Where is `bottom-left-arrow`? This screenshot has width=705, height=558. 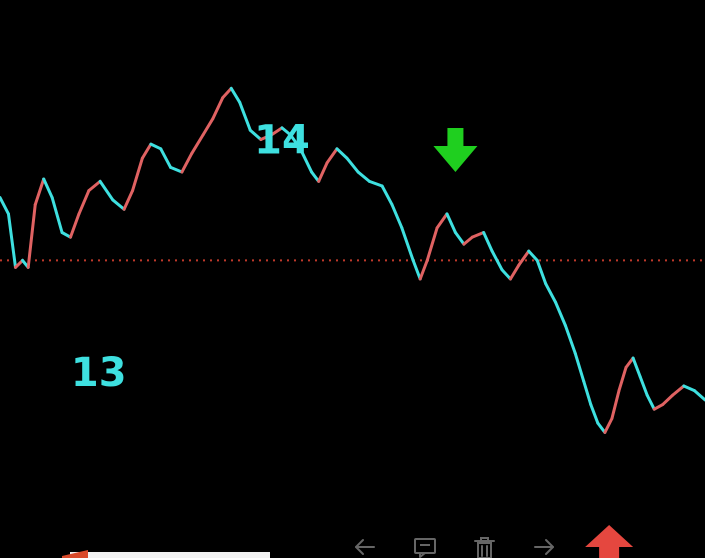 bottom-left-arrow is located at coordinates (75, 554).